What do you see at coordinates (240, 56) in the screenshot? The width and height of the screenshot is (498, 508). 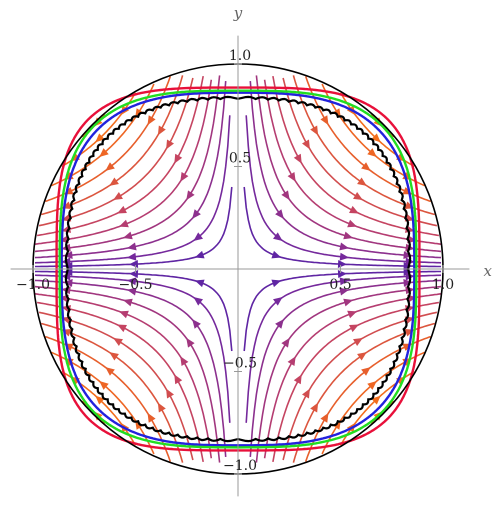 I see `y-tick-label: 1.0` at bounding box center [240, 56].